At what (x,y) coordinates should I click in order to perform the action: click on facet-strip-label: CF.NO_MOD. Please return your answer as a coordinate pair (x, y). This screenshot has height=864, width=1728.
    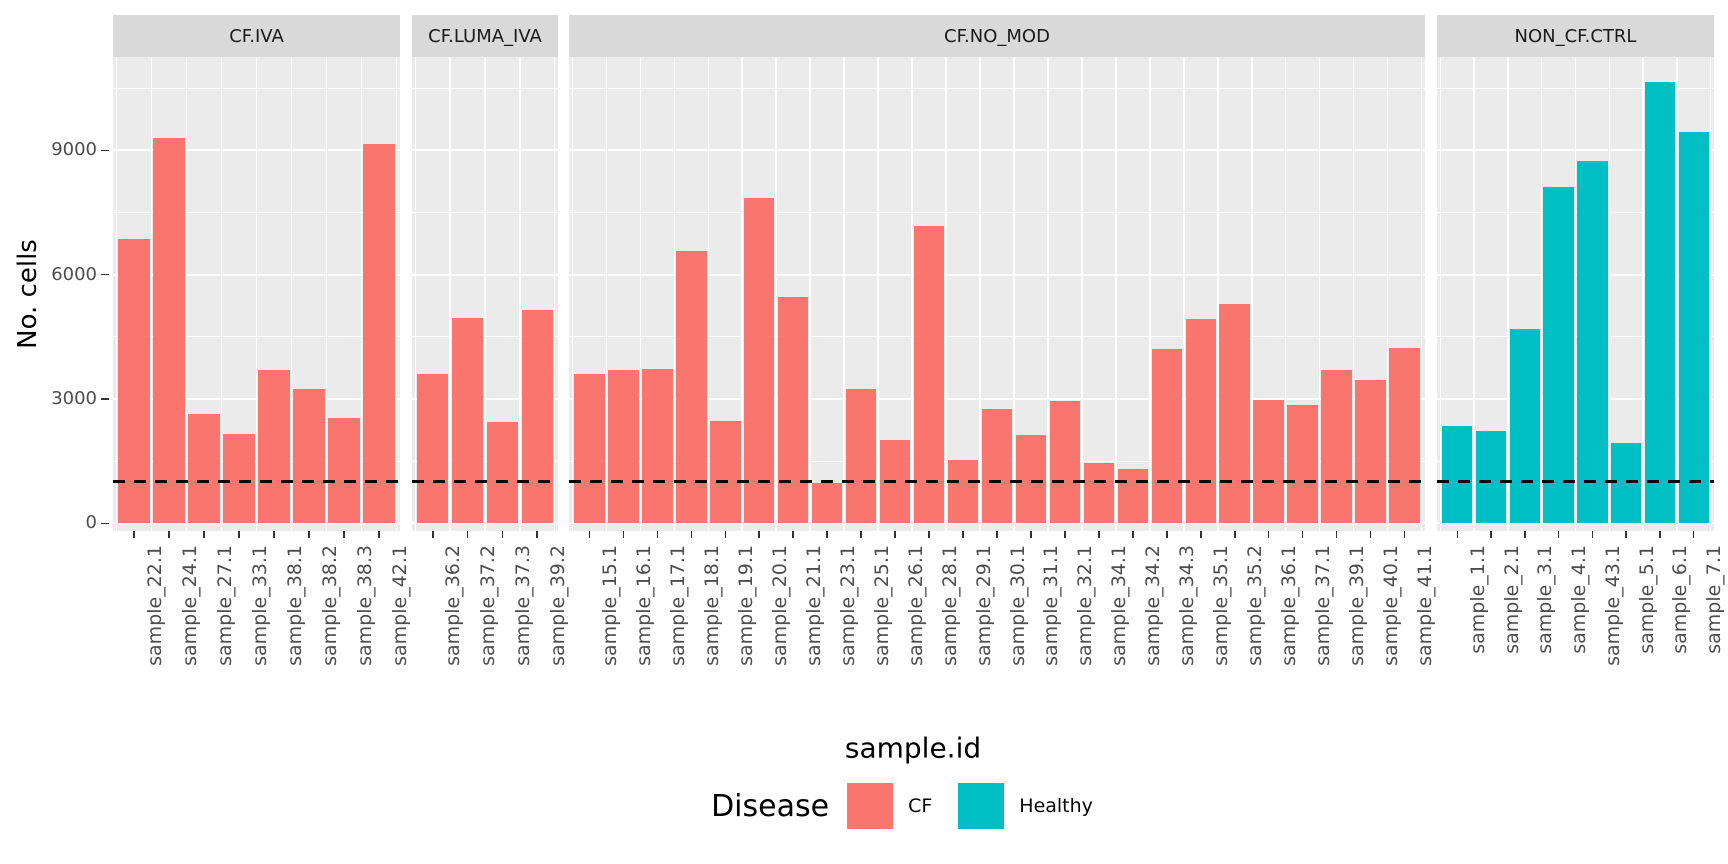
    Looking at the image, I should click on (997, 36).